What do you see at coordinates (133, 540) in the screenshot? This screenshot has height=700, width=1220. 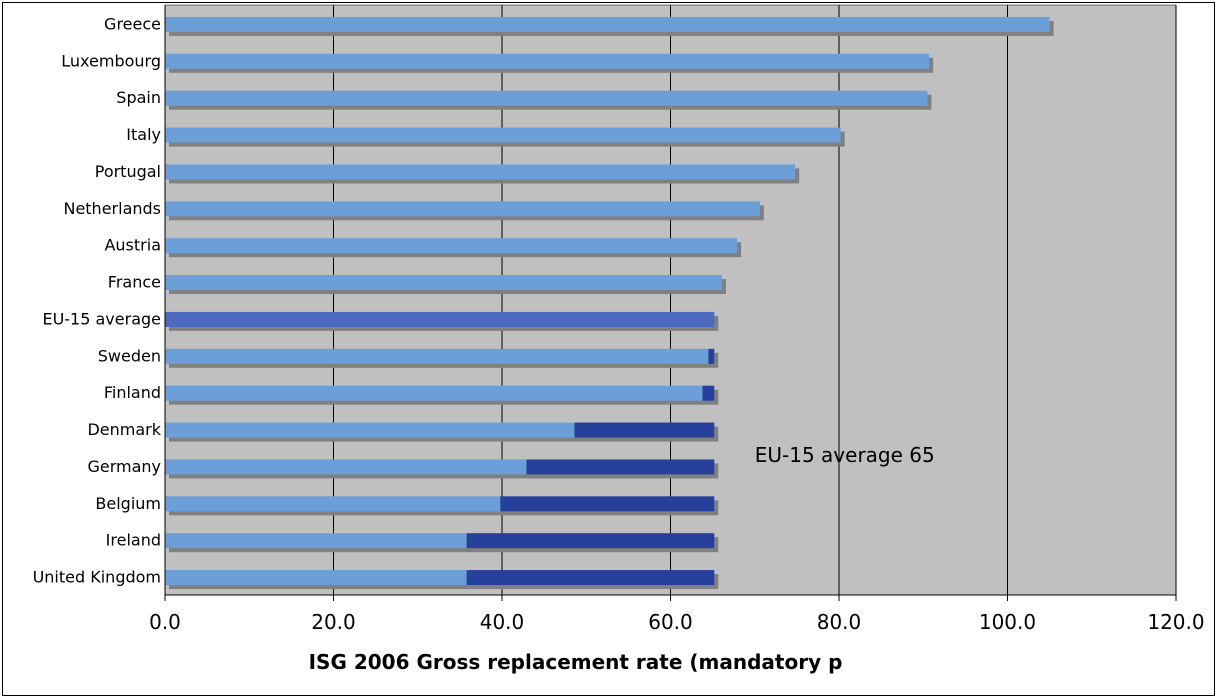 I see `category-label: Ireland` at bounding box center [133, 540].